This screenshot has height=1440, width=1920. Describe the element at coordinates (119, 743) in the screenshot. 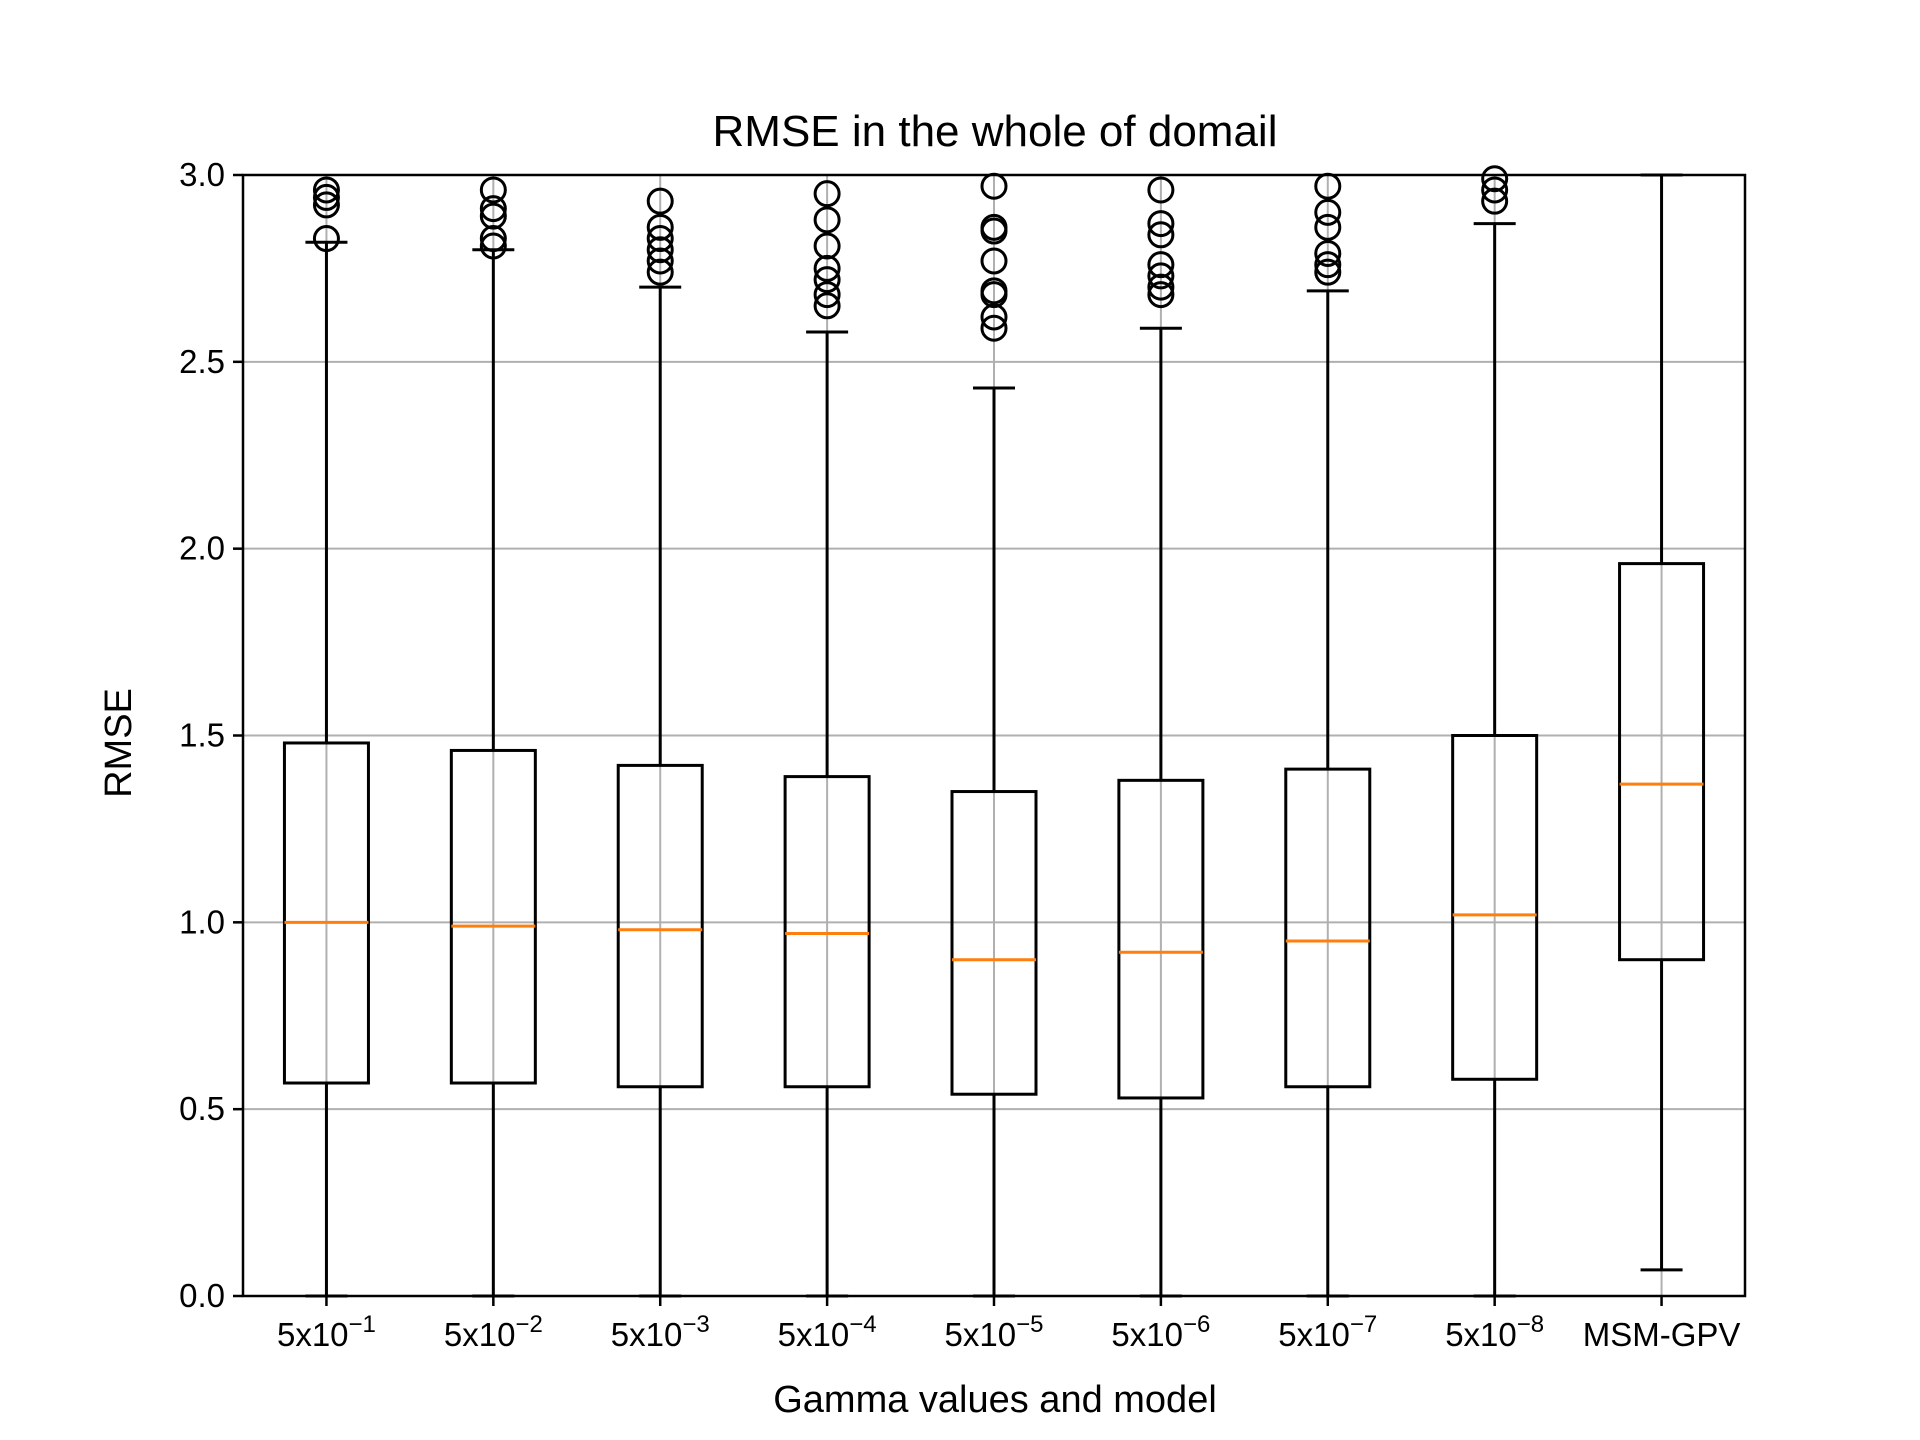

I see `y-axis-label: RMSE` at that location.